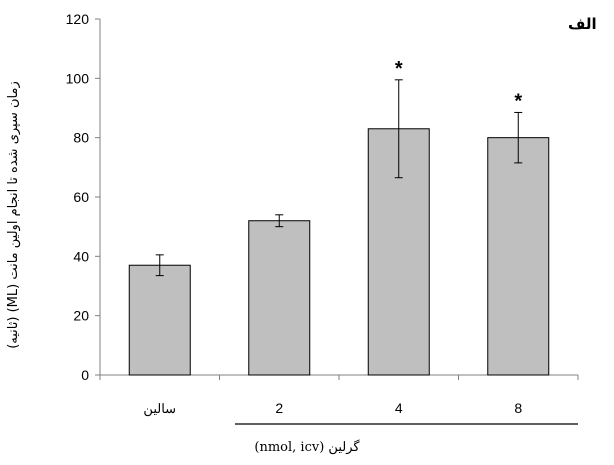  What do you see at coordinates (582, 24) in the screenshot?
I see `panel-label: الف` at bounding box center [582, 24].